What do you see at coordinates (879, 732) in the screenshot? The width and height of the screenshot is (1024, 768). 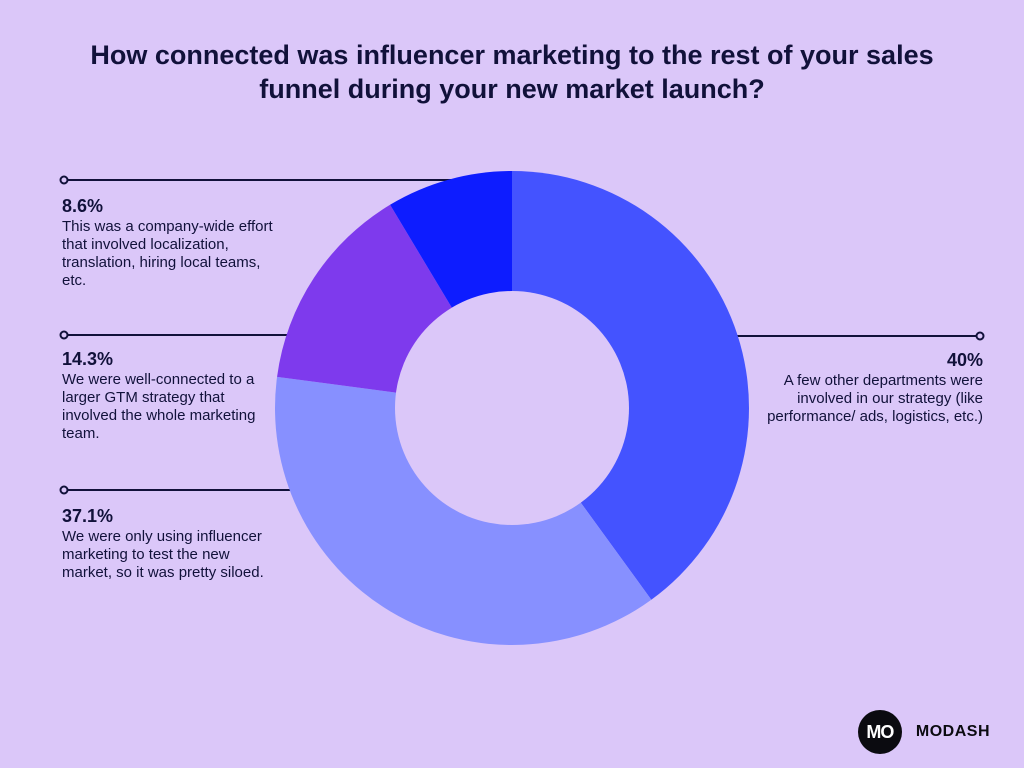 I see `modash-logo-icon: MO` at bounding box center [879, 732].